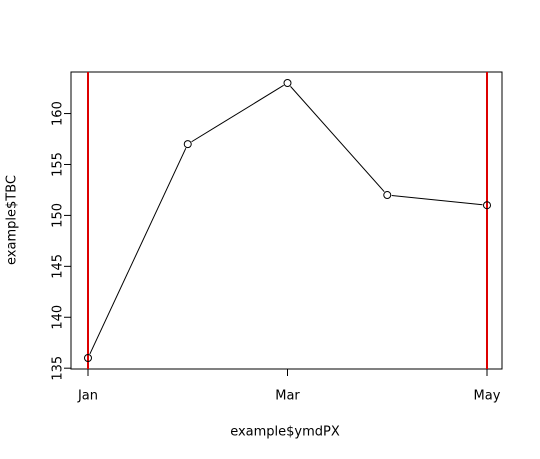  Describe the element at coordinates (58, 317) in the screenshot. I see `y-tick-label: 140` at that location.